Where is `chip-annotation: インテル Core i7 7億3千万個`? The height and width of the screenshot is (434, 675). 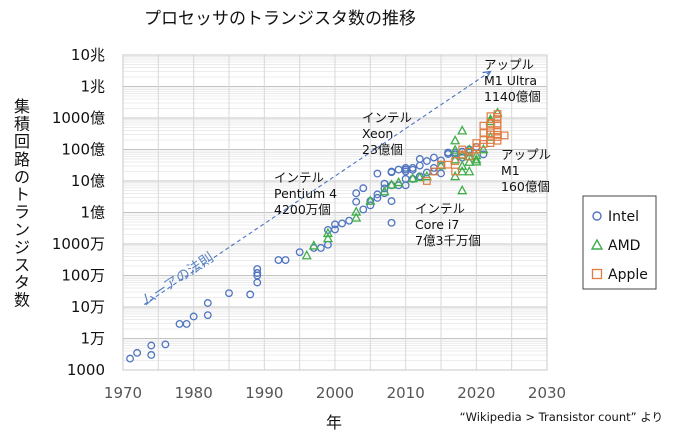 chip-annotation: インテル Core i7 7億3千万個 is located at coordinates (448, 224).